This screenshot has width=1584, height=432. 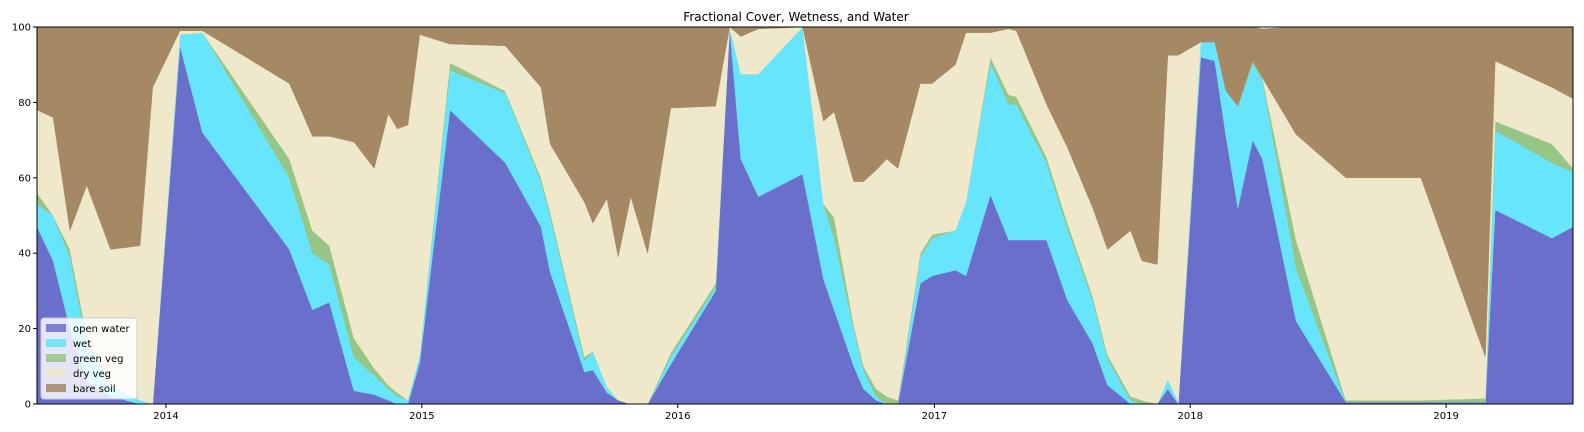 I want to click on x-tick-label: 2017, so click(x=934, y=416).